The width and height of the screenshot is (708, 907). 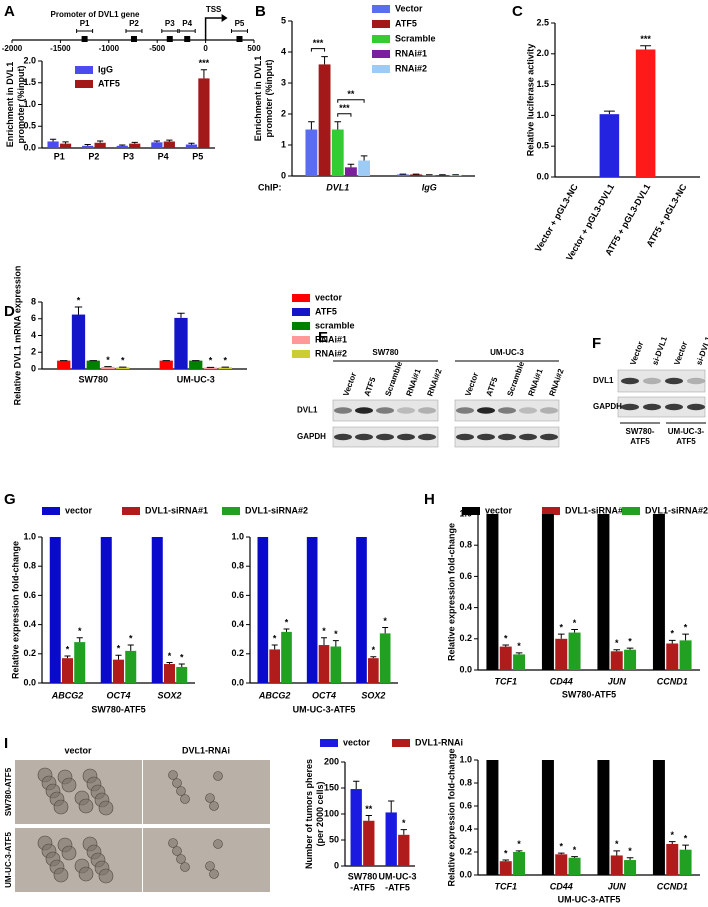 I want to click on x-tick-label: TCF1, so click(x=506, y=681).